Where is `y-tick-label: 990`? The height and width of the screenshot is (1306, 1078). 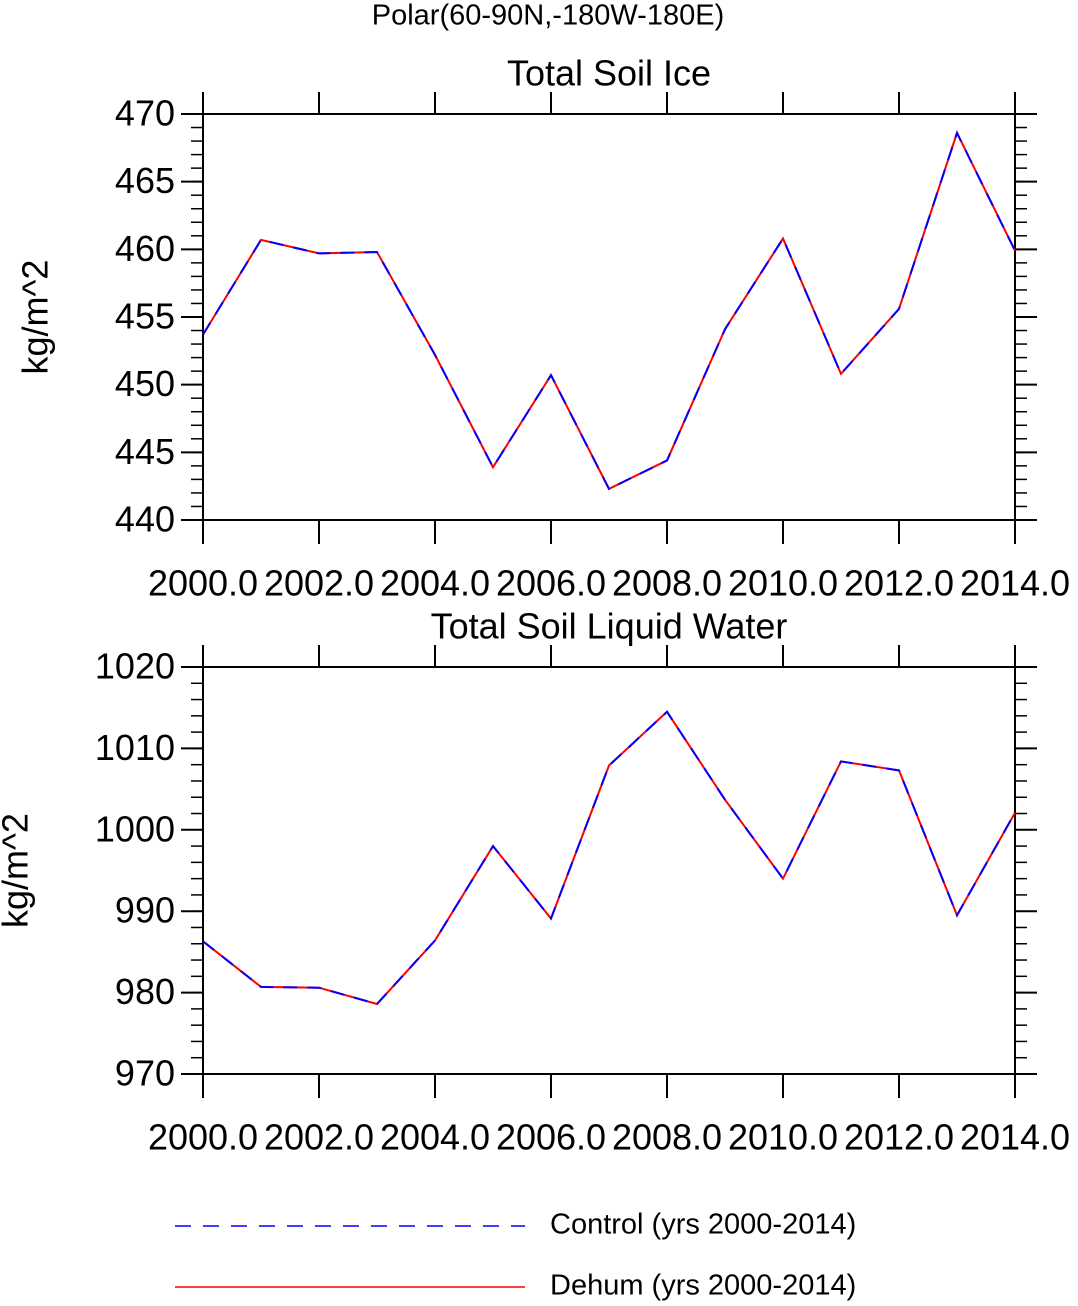
y-tick-label: 990 is located at coordinates (145, 910).